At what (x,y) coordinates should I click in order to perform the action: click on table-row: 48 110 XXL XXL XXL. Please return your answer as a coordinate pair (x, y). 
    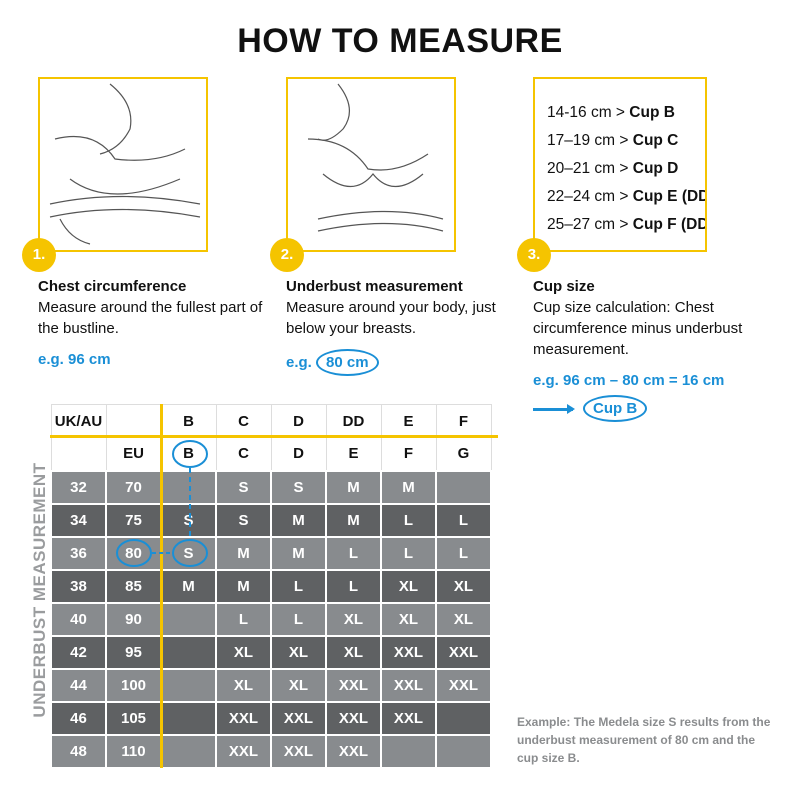
    Looking at the image, I should click on (271, 751).